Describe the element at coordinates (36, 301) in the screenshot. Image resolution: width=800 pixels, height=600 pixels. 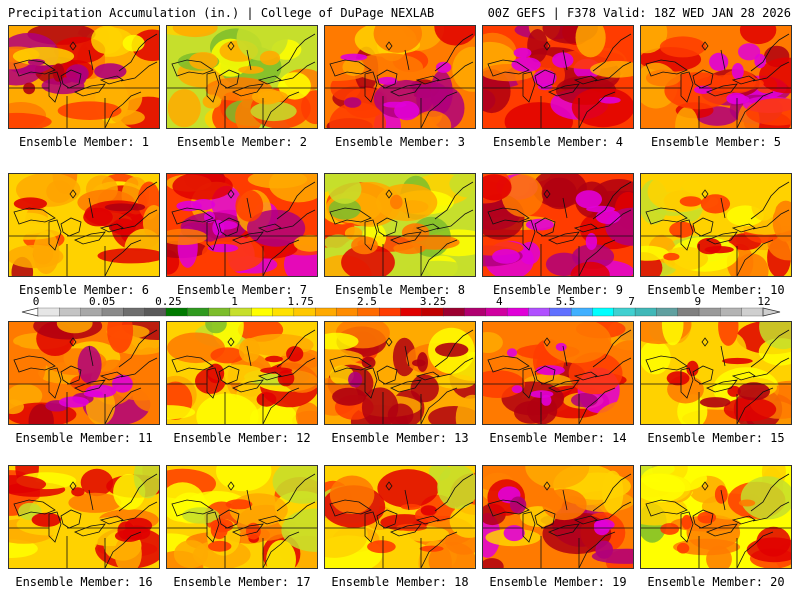
I see `colorbar-tick-label: 0` at that location.